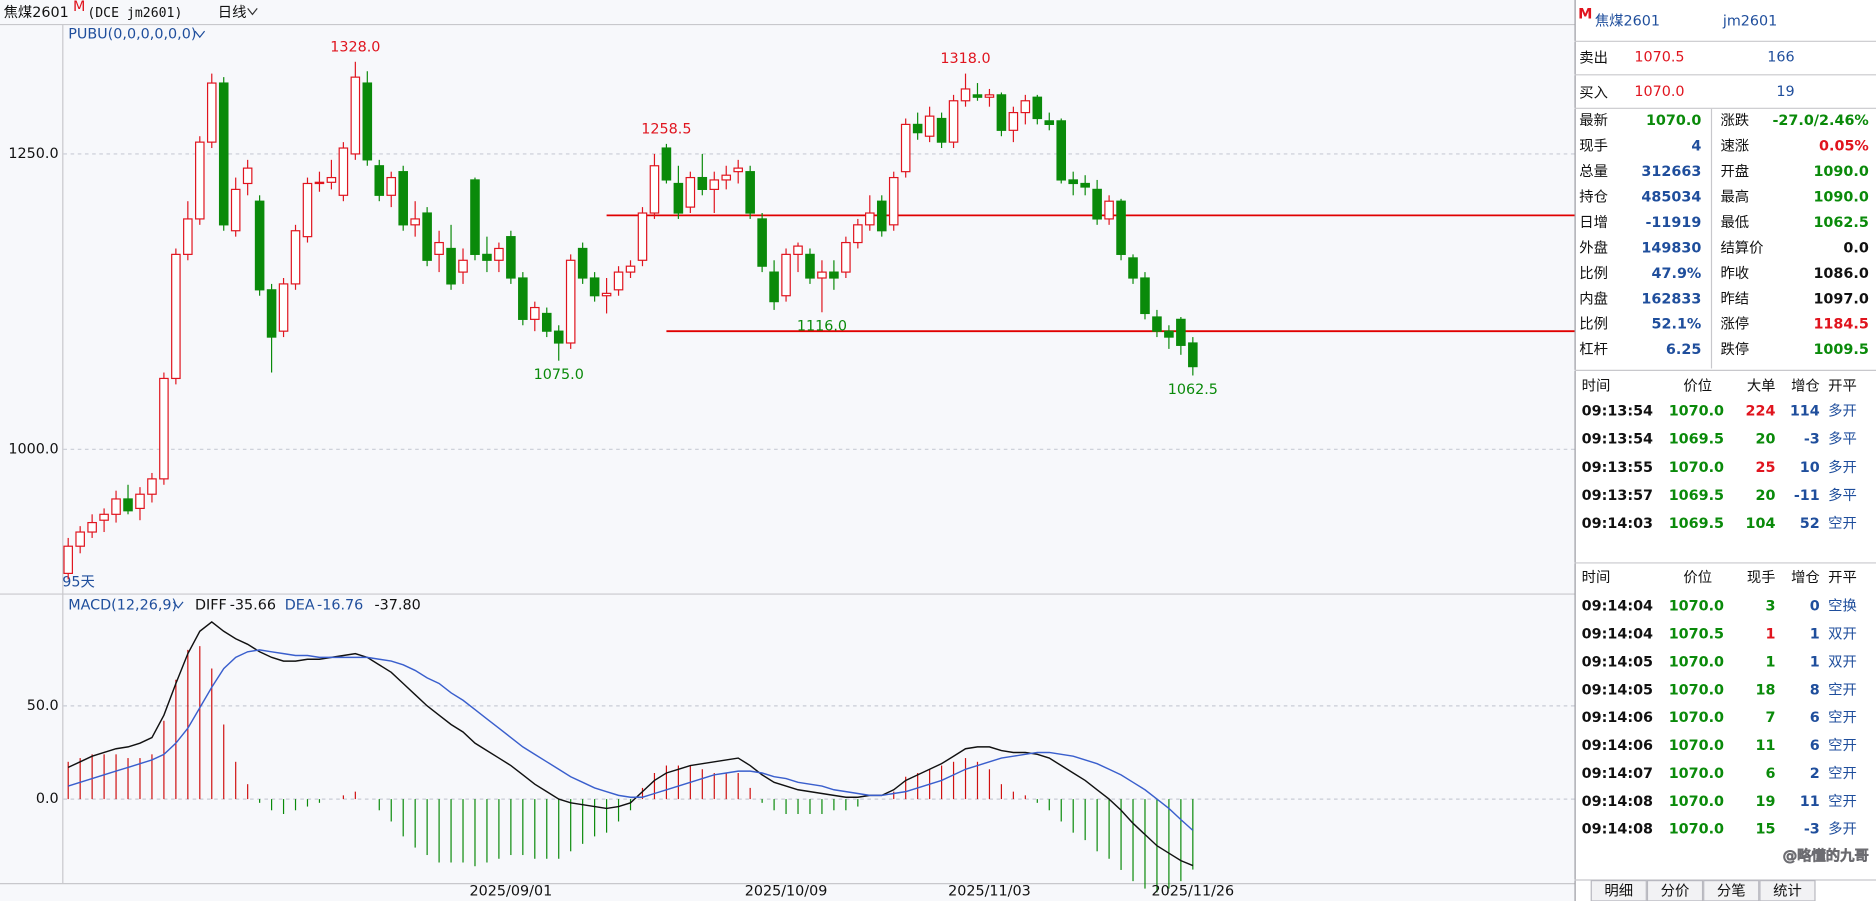  I want to click on stat-value: 1184.5, so click(1840, 325).